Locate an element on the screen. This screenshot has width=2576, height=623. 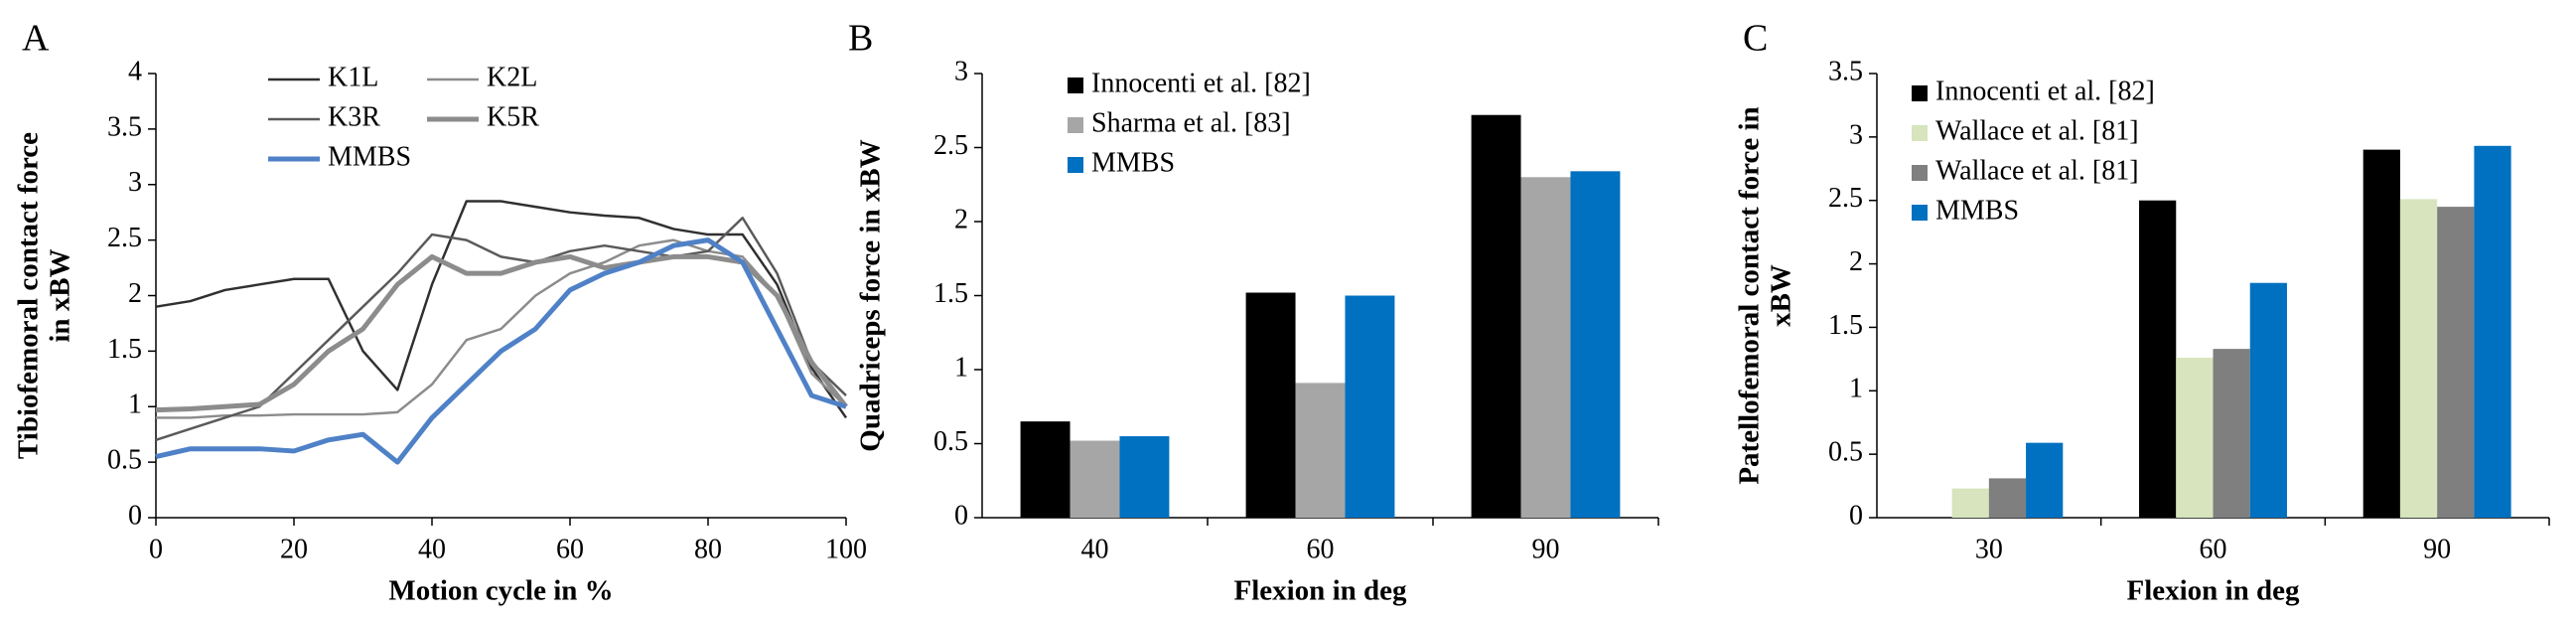
x-tick-label: 100 is located at coordinates (846, 549).